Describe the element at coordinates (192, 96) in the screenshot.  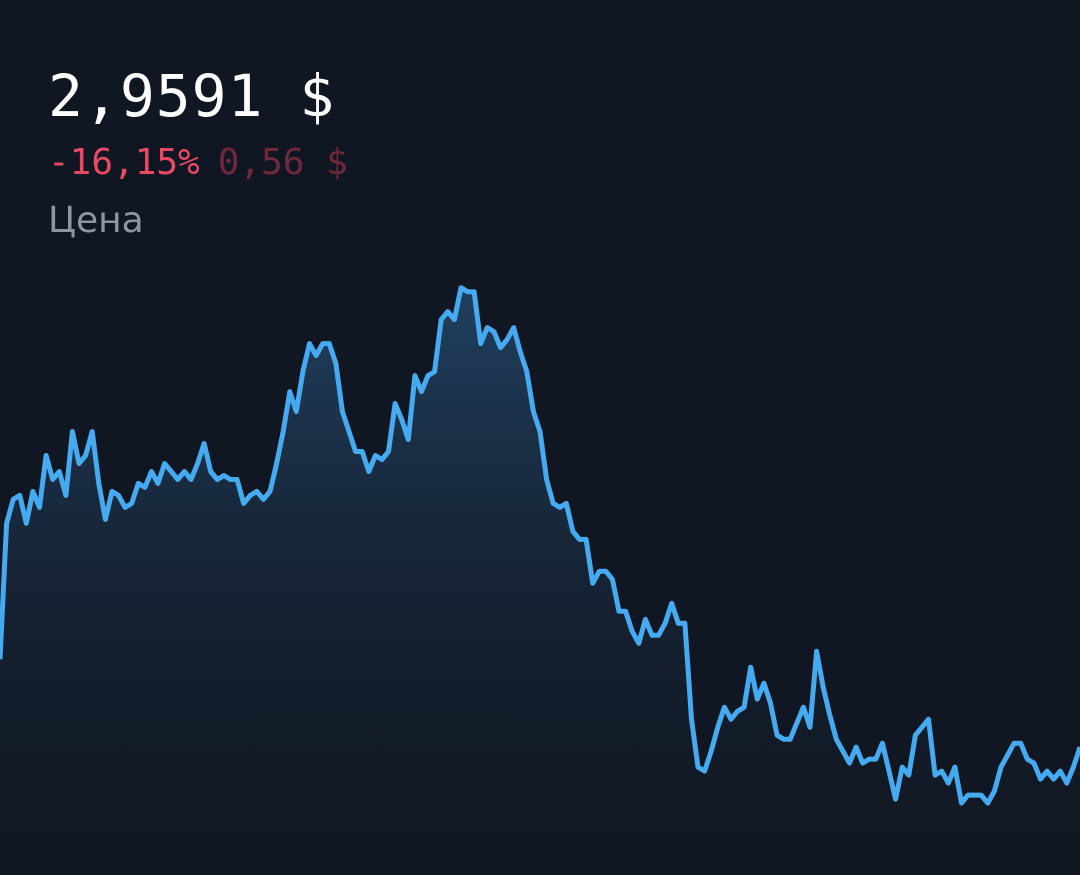
I see `price: 2,9591 $` at that location.